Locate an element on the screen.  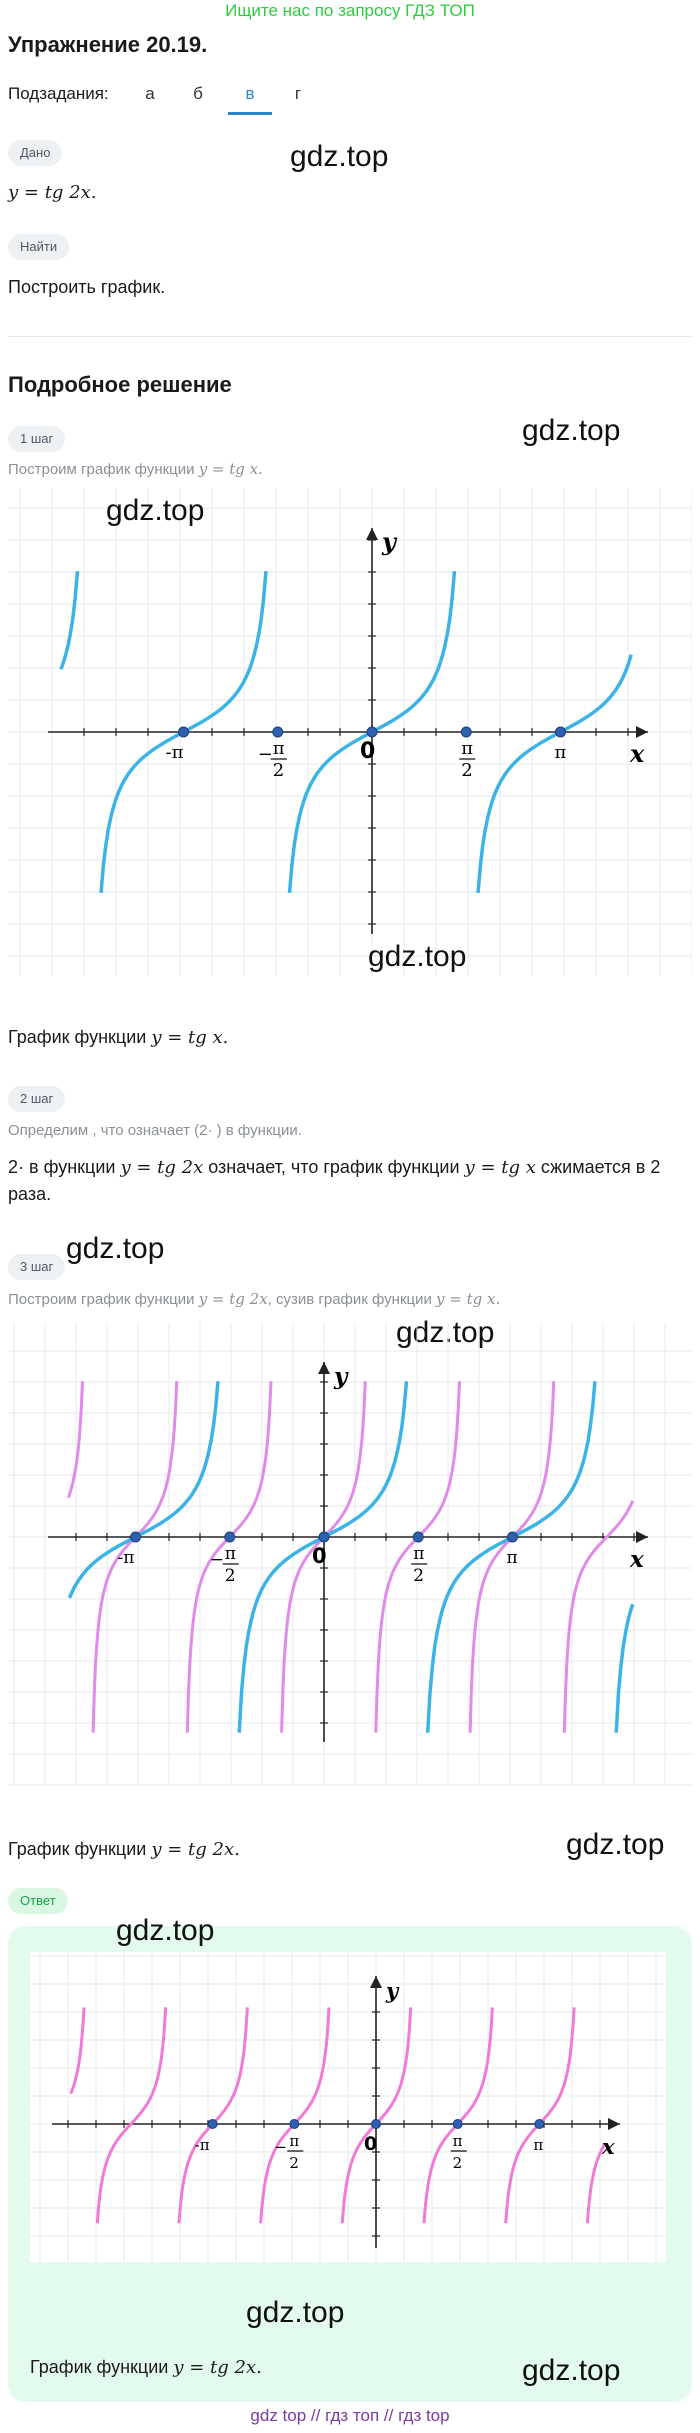
step-1-badge: 1 шаг is located at coordinates (37, 439).